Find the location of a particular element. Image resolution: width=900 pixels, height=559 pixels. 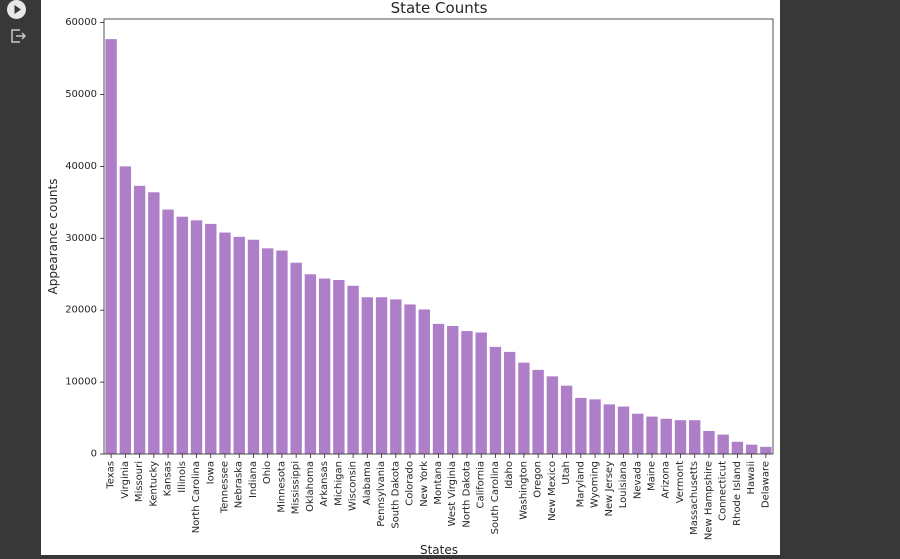

bar-alabama is located at coordinates (367, 375).